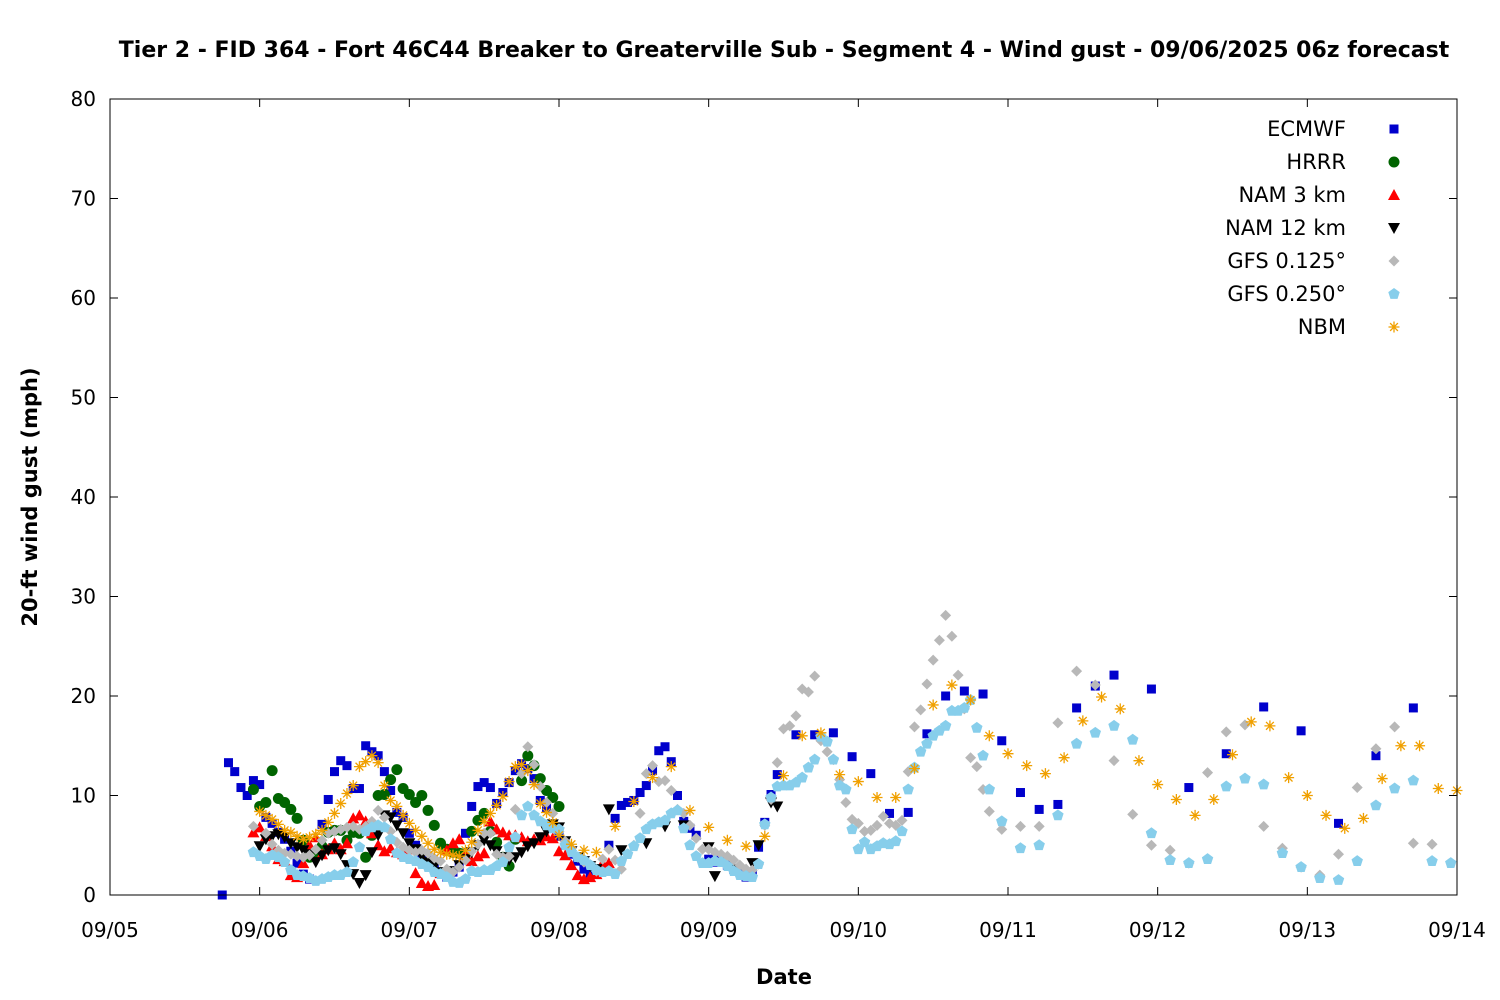 This screenshot has height=1000, width=1500. I want to click on x-tick-label: 09/07, so click(410, 930).